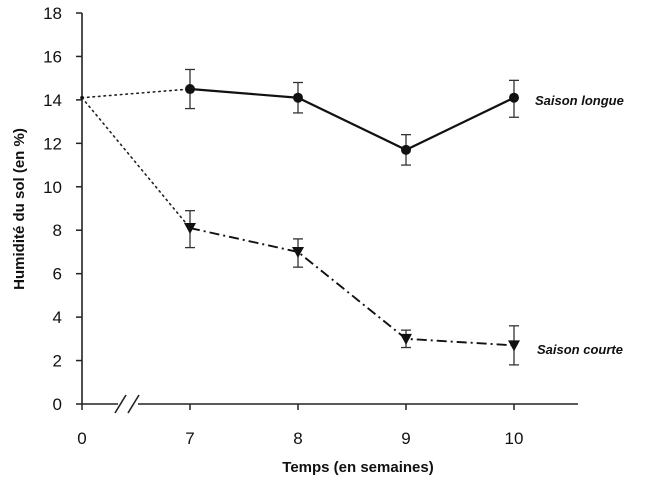 This screenshot has height=492, width=669. What do you see at coordinates (57, 317) in the screenshot?
I see `y-tick-label: 4` at bounding box center [57, 317].